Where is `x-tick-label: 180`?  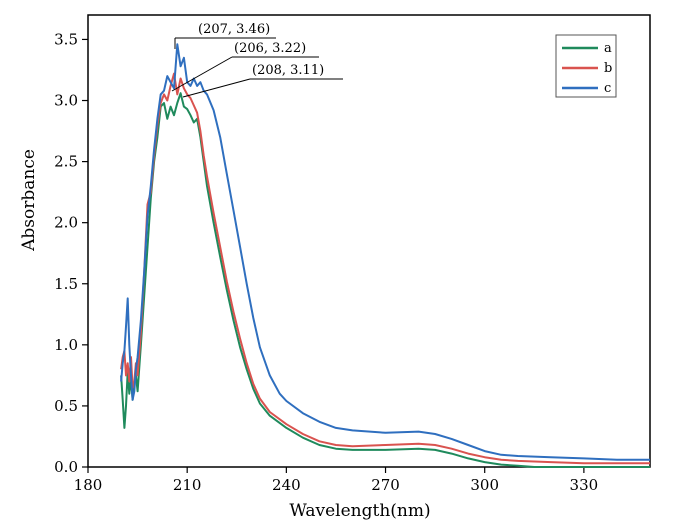 x-tick-label: 180 is located at coordinates (88, 485).